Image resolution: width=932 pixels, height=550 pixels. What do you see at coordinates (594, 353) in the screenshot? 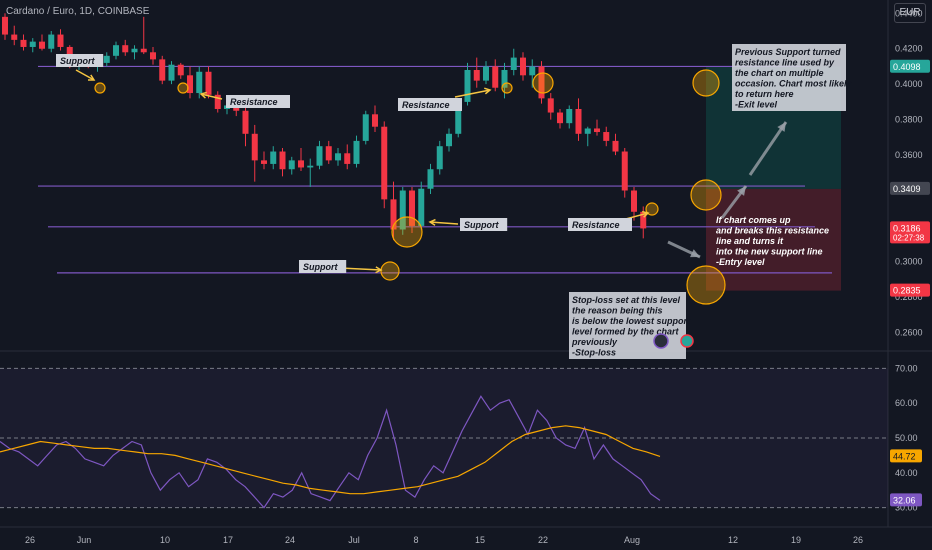
I see `stop-note-line: -Stop-loss` at bounding box center [594, 353].